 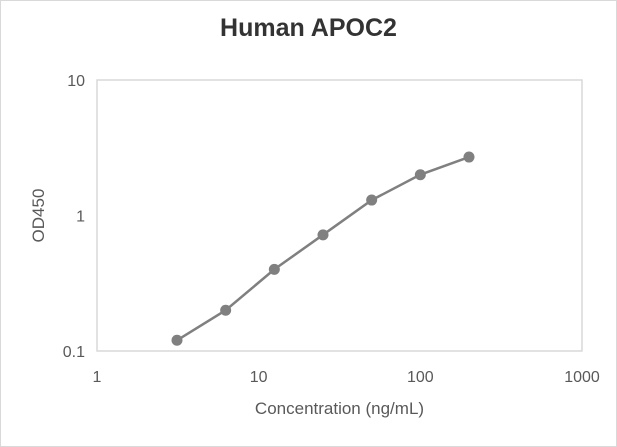 I want to click on y-tick-label: 0.1, so click(x=74, y=352).